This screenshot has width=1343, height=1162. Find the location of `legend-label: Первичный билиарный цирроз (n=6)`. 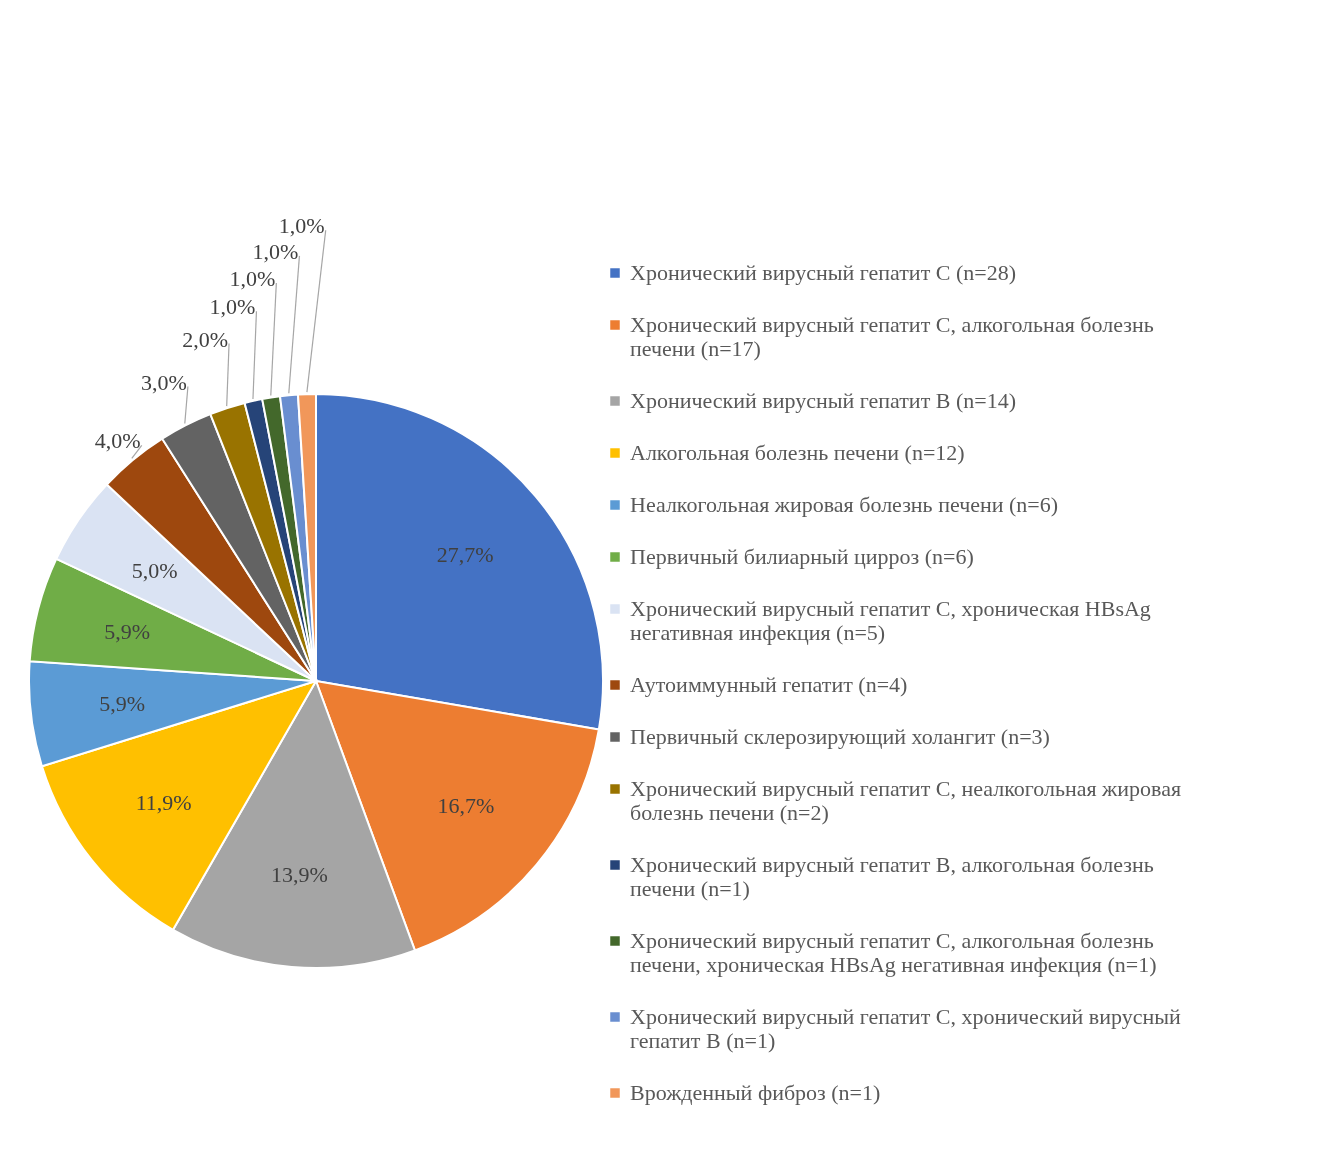

legend-label: Первичный билиарный цирроз (n=6) is located at coordinates (802, 556).